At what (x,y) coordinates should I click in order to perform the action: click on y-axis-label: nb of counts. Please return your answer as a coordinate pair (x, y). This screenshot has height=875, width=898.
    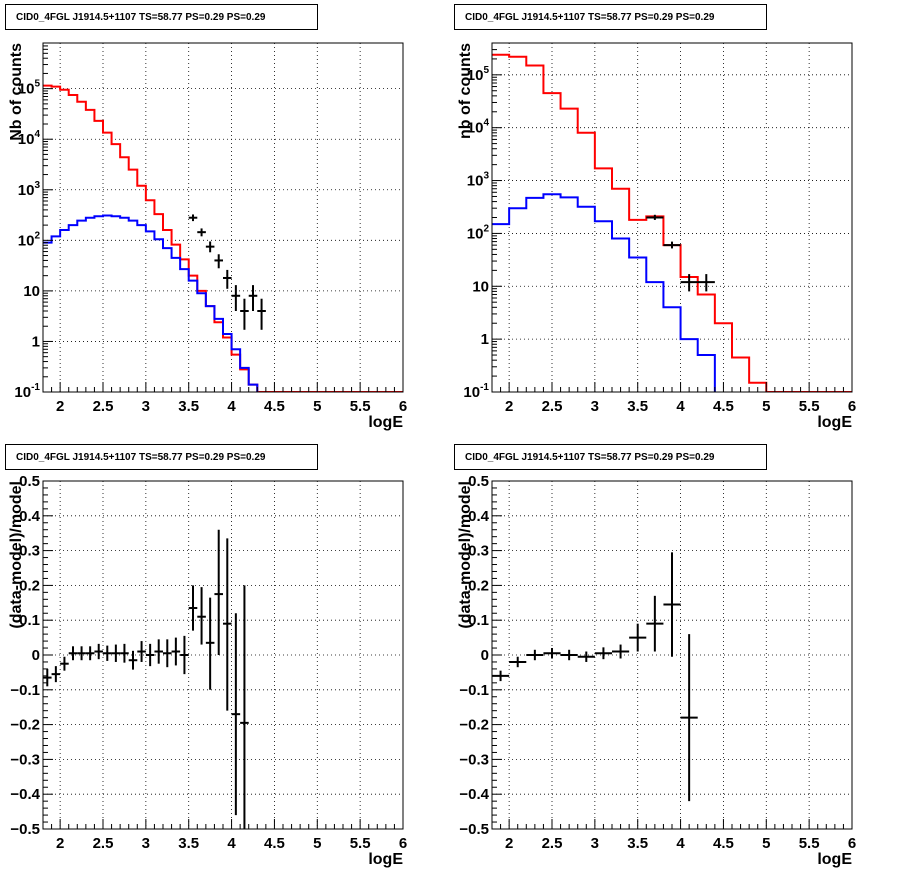
    Looking at the image, I should click on (465, 91).